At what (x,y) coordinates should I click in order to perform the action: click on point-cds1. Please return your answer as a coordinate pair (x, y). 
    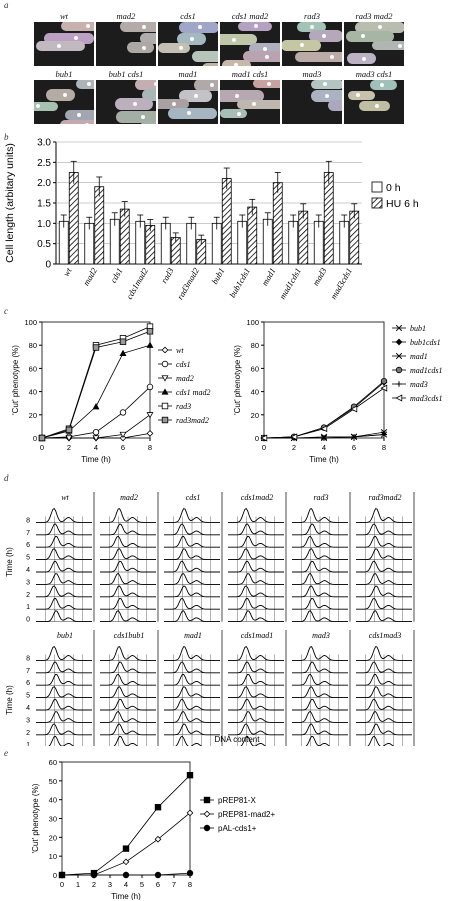
    Looking at the image, I should click on (150, 387).